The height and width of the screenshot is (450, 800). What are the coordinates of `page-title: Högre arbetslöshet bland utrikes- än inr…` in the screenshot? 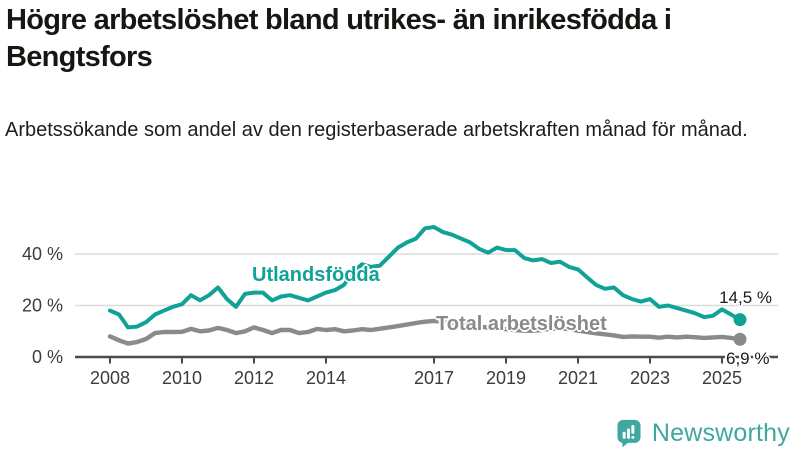 It's located at (339, 38).